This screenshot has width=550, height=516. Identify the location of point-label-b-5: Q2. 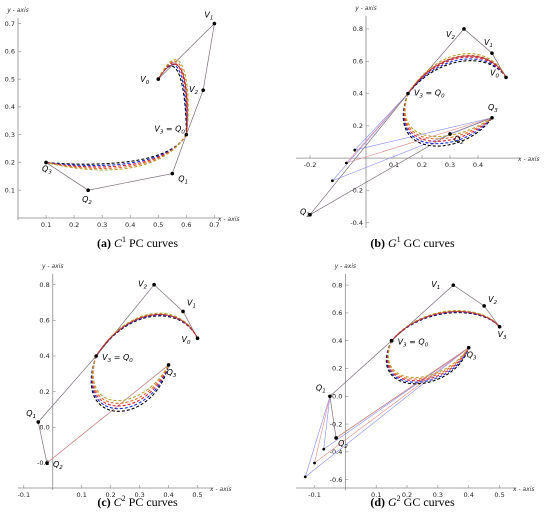
(459, 140).